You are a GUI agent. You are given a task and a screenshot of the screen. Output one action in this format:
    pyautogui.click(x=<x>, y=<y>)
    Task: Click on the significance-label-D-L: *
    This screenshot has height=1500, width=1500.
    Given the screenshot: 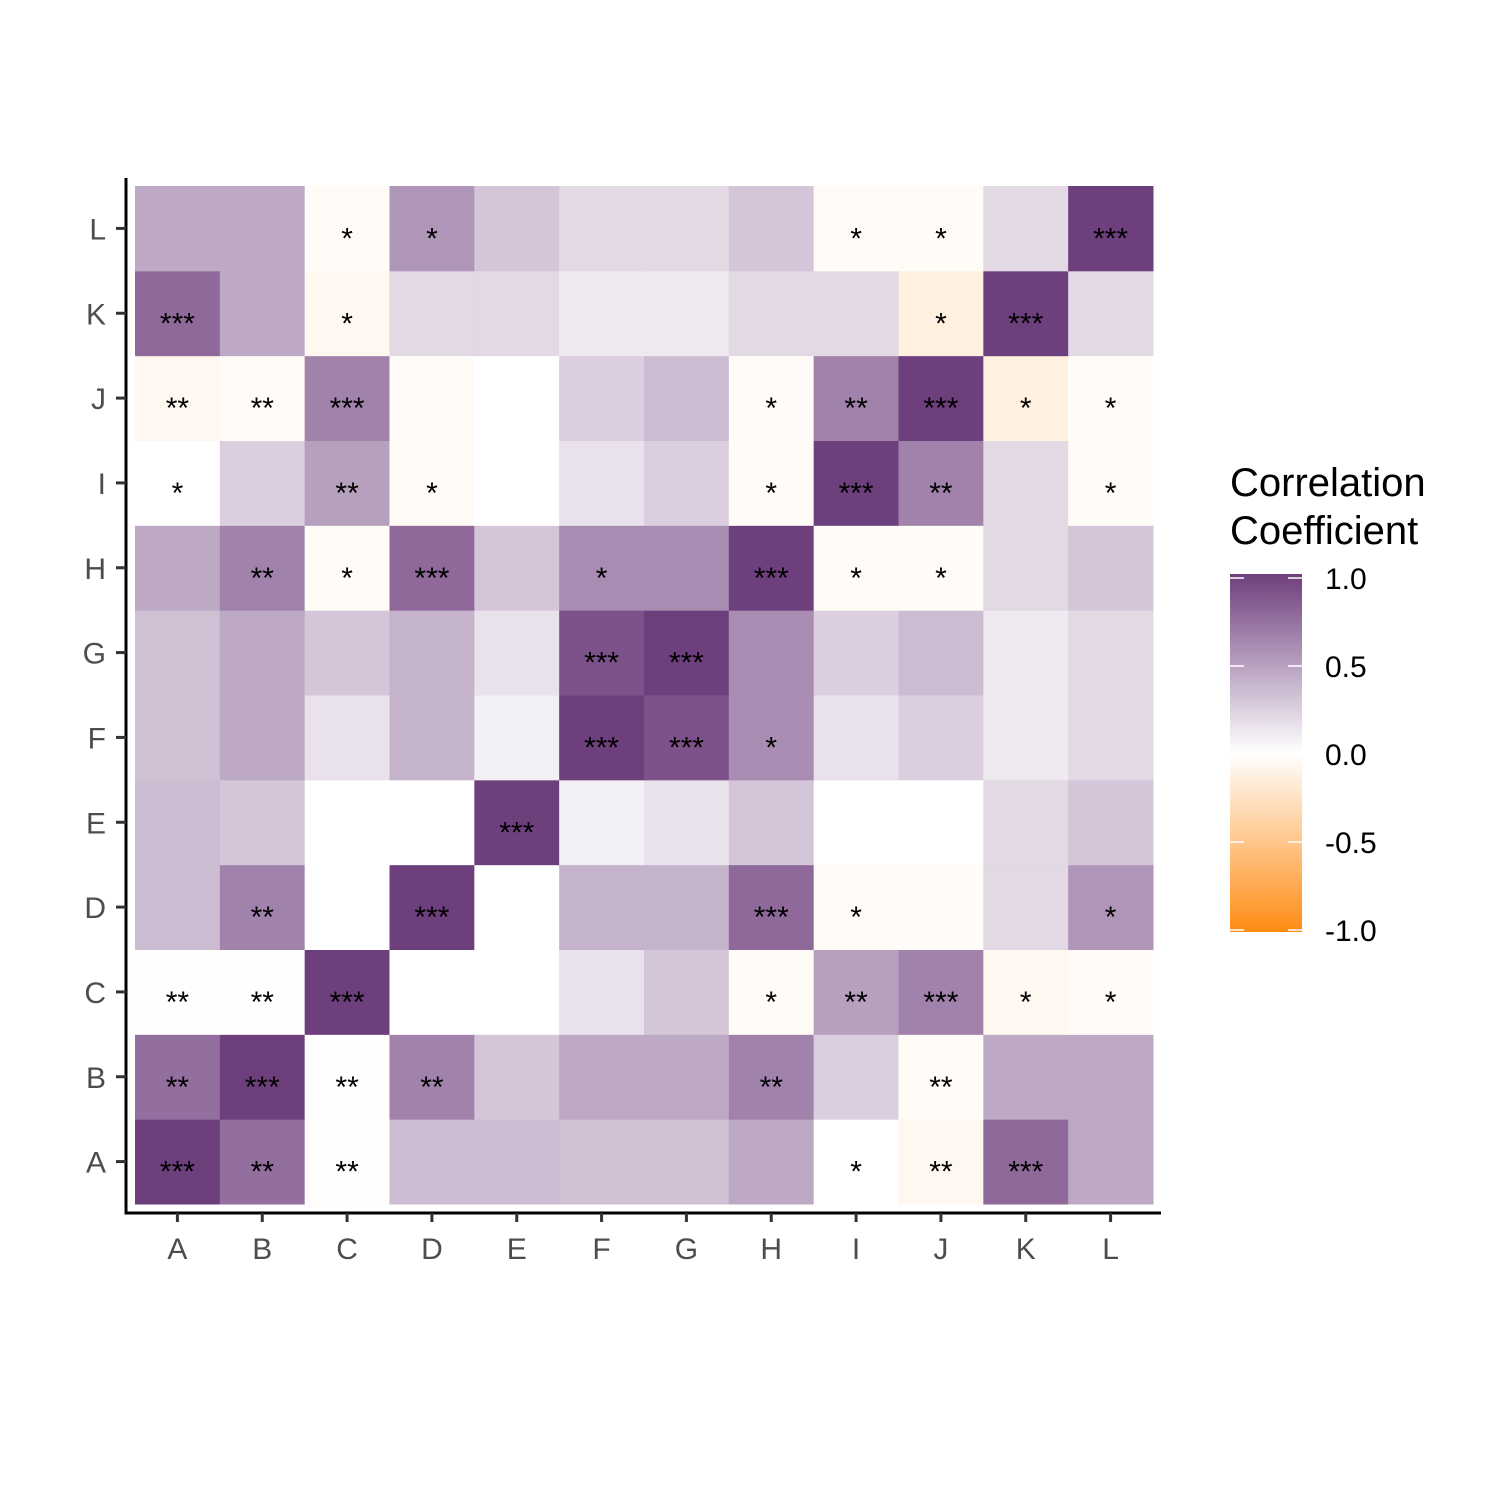 What is the action you would take?
    pyautogui.click(x=1111, y=917)
    